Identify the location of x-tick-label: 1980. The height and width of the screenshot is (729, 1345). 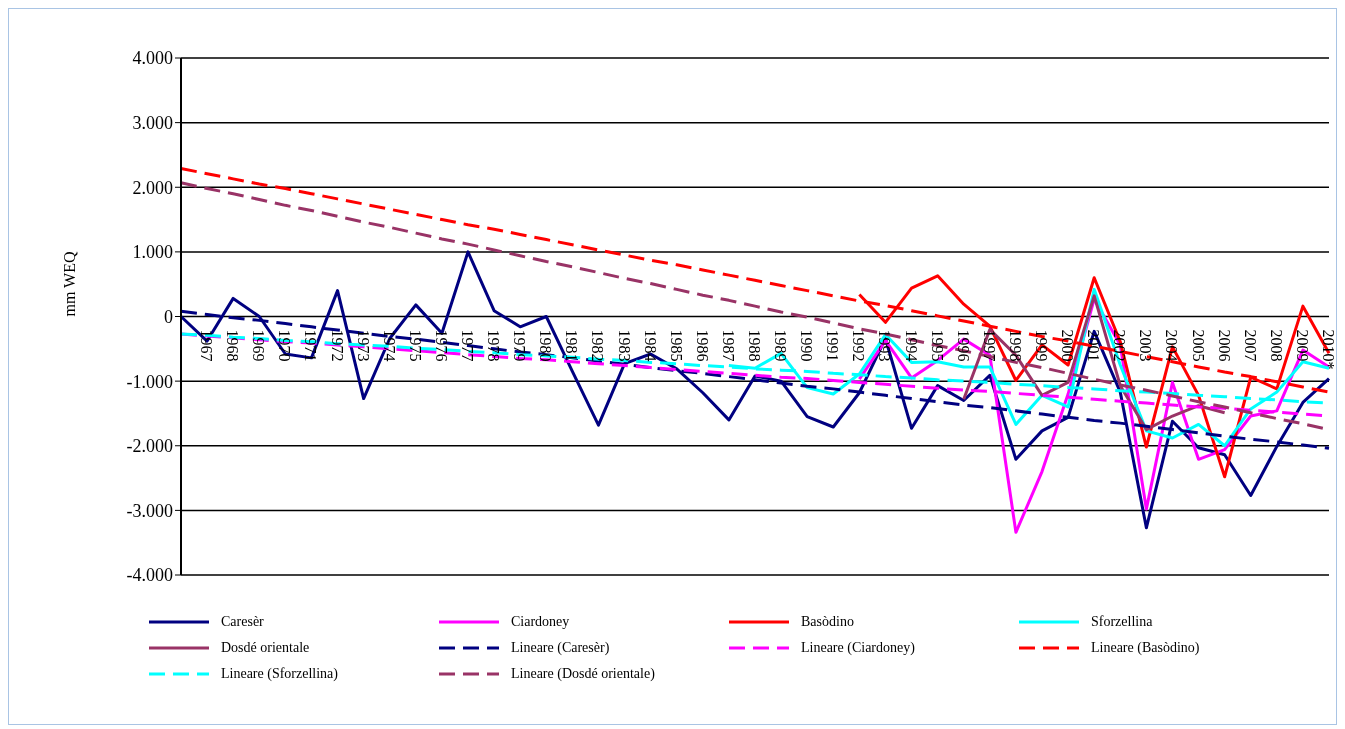
(546, 345).